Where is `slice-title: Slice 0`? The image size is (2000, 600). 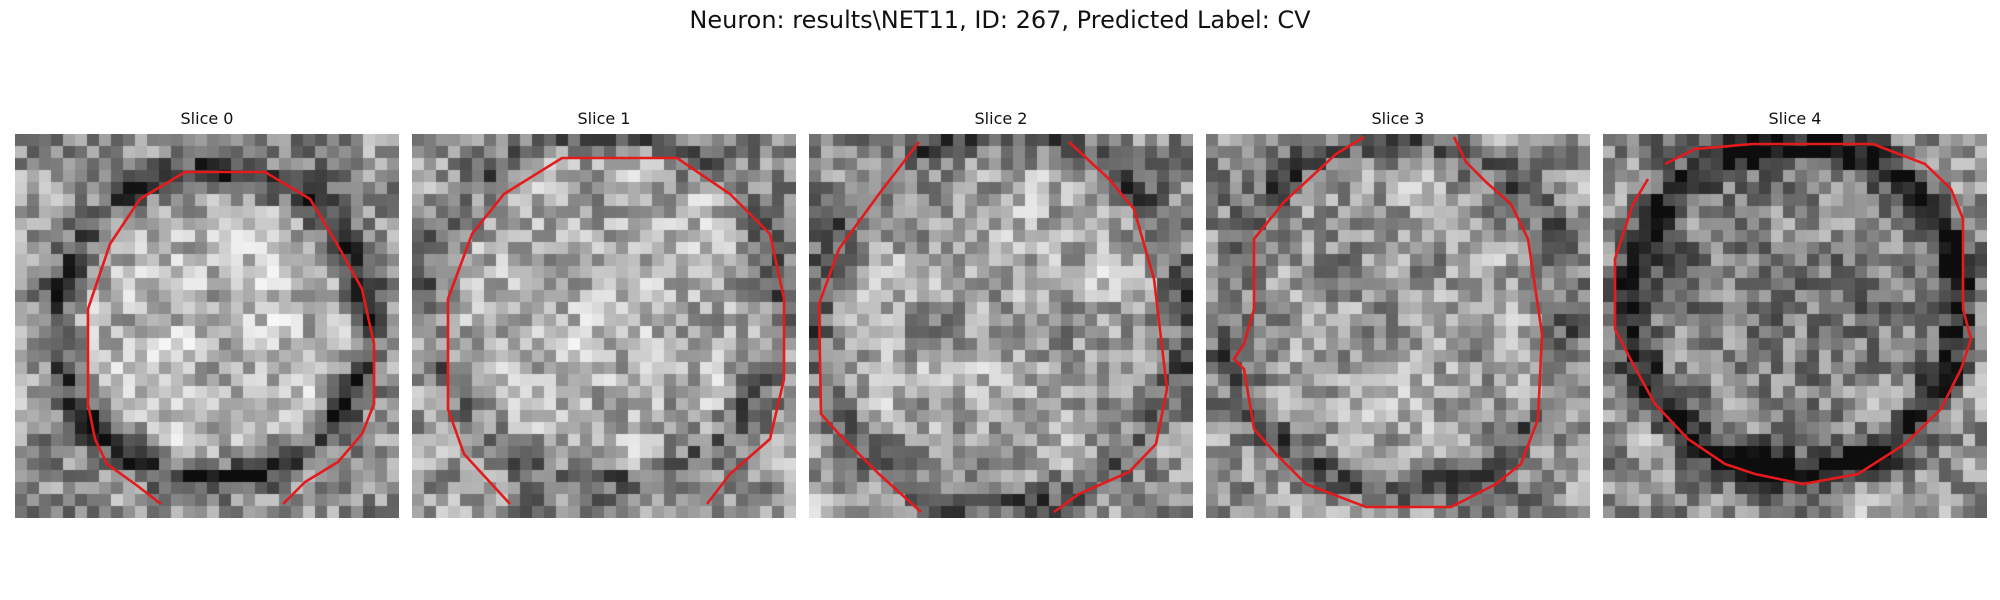
slice-title: Slice 0 is located at coordinates (207, 118).